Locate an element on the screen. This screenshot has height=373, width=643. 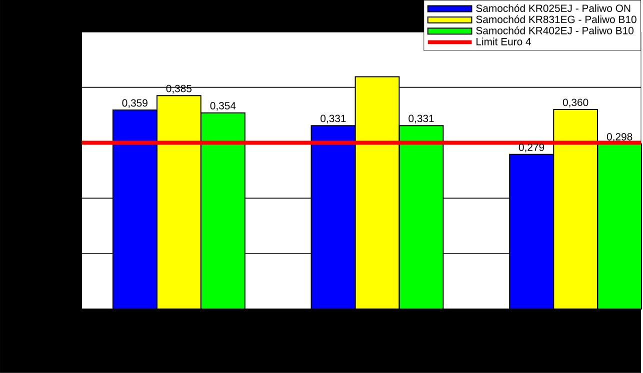
data-label: 0,385 is located at coordinates (179, 89).